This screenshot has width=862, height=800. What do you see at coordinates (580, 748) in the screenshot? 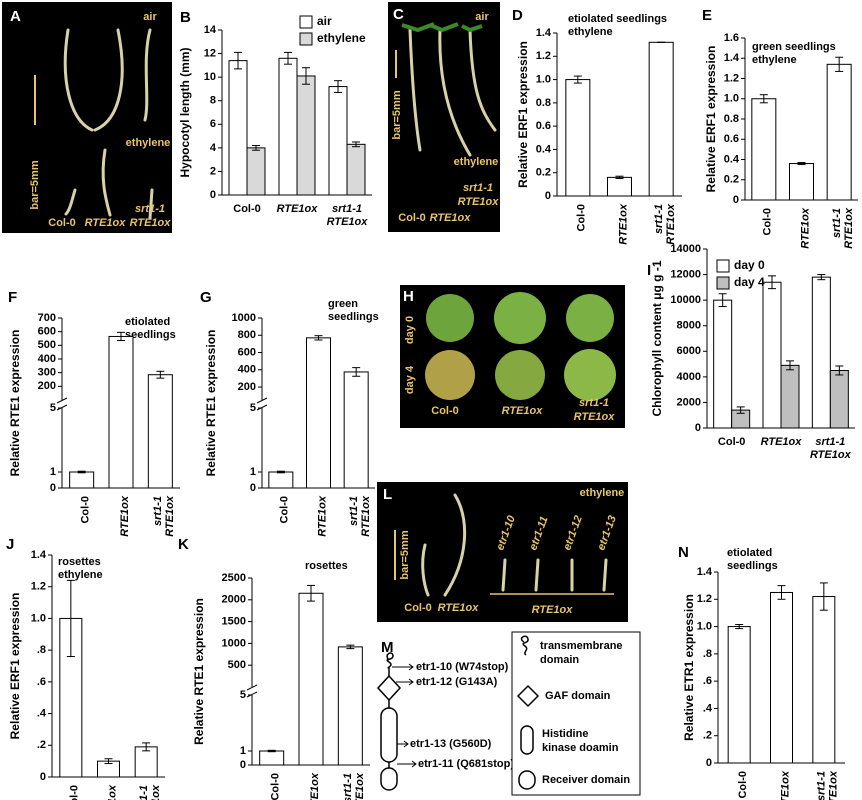
I see `legend-label: kinase doamin` at bounding box center [580, 748].